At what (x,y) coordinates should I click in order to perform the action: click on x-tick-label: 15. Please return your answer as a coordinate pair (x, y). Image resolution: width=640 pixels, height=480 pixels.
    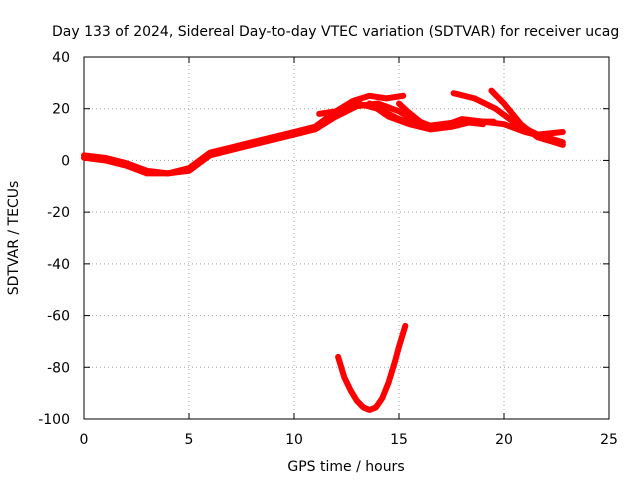
    Looking at the image, I should click on (399, 440).